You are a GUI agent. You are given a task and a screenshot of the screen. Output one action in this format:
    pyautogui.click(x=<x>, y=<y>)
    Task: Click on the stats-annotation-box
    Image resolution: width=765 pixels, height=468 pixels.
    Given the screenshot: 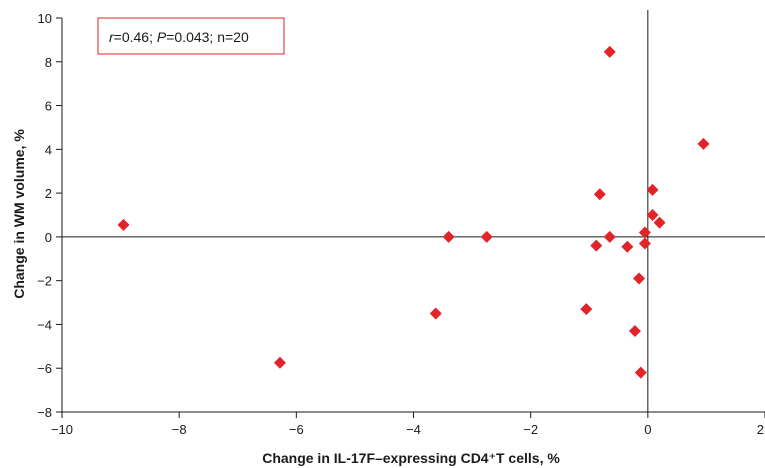 What is the action you would take?
    pyautogui.click(x=191, y=36)
    